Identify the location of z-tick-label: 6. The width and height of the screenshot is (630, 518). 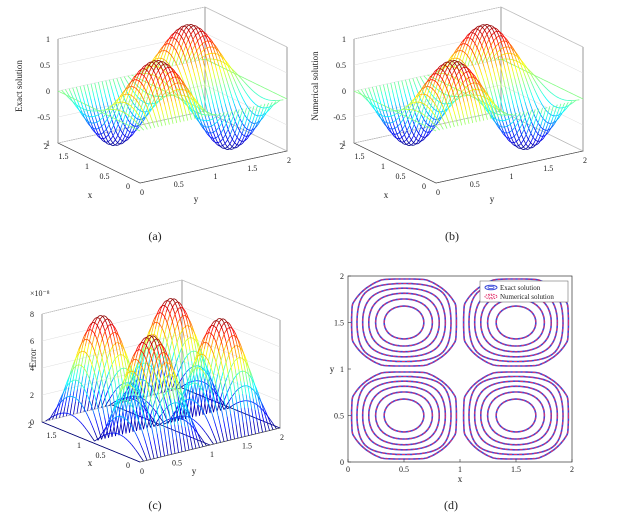
(32, 341).